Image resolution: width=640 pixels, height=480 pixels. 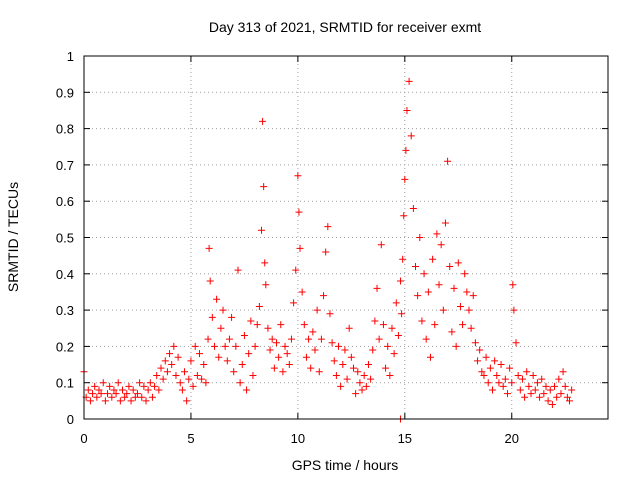 What do you see at coordinates (65, 238) in the screenshot?
I see `y-tick-labels: 0 0.1 0.2 0.3 0.4 0.5 0.6 0.7 0.8 0.9 1` at bounding box center [65, 238].